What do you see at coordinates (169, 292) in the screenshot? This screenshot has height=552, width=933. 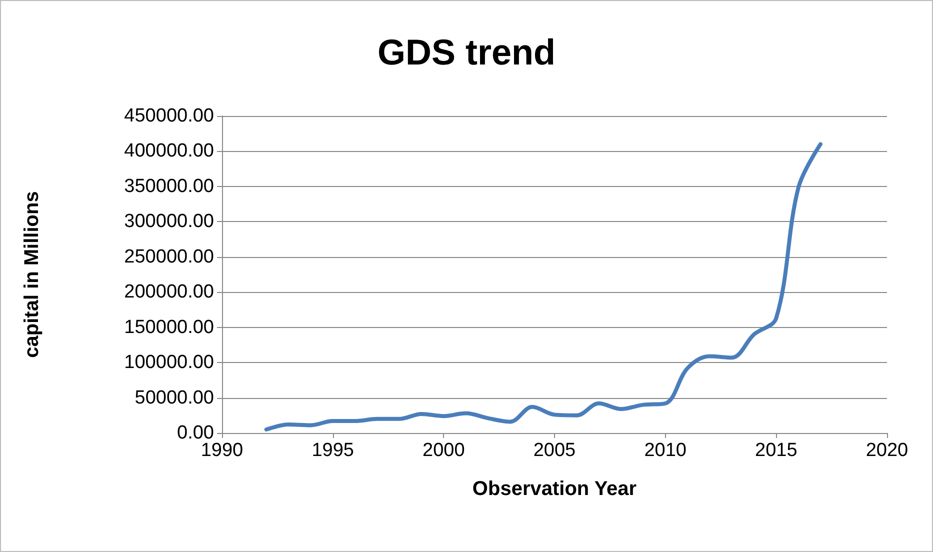 I see `y-tick-label: 200000.00` at bounding box center [169, 292].